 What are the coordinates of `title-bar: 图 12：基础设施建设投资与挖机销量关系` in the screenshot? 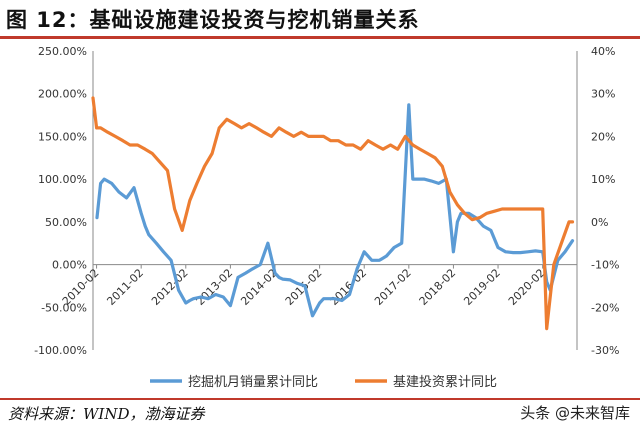 It's located at (320, 17).